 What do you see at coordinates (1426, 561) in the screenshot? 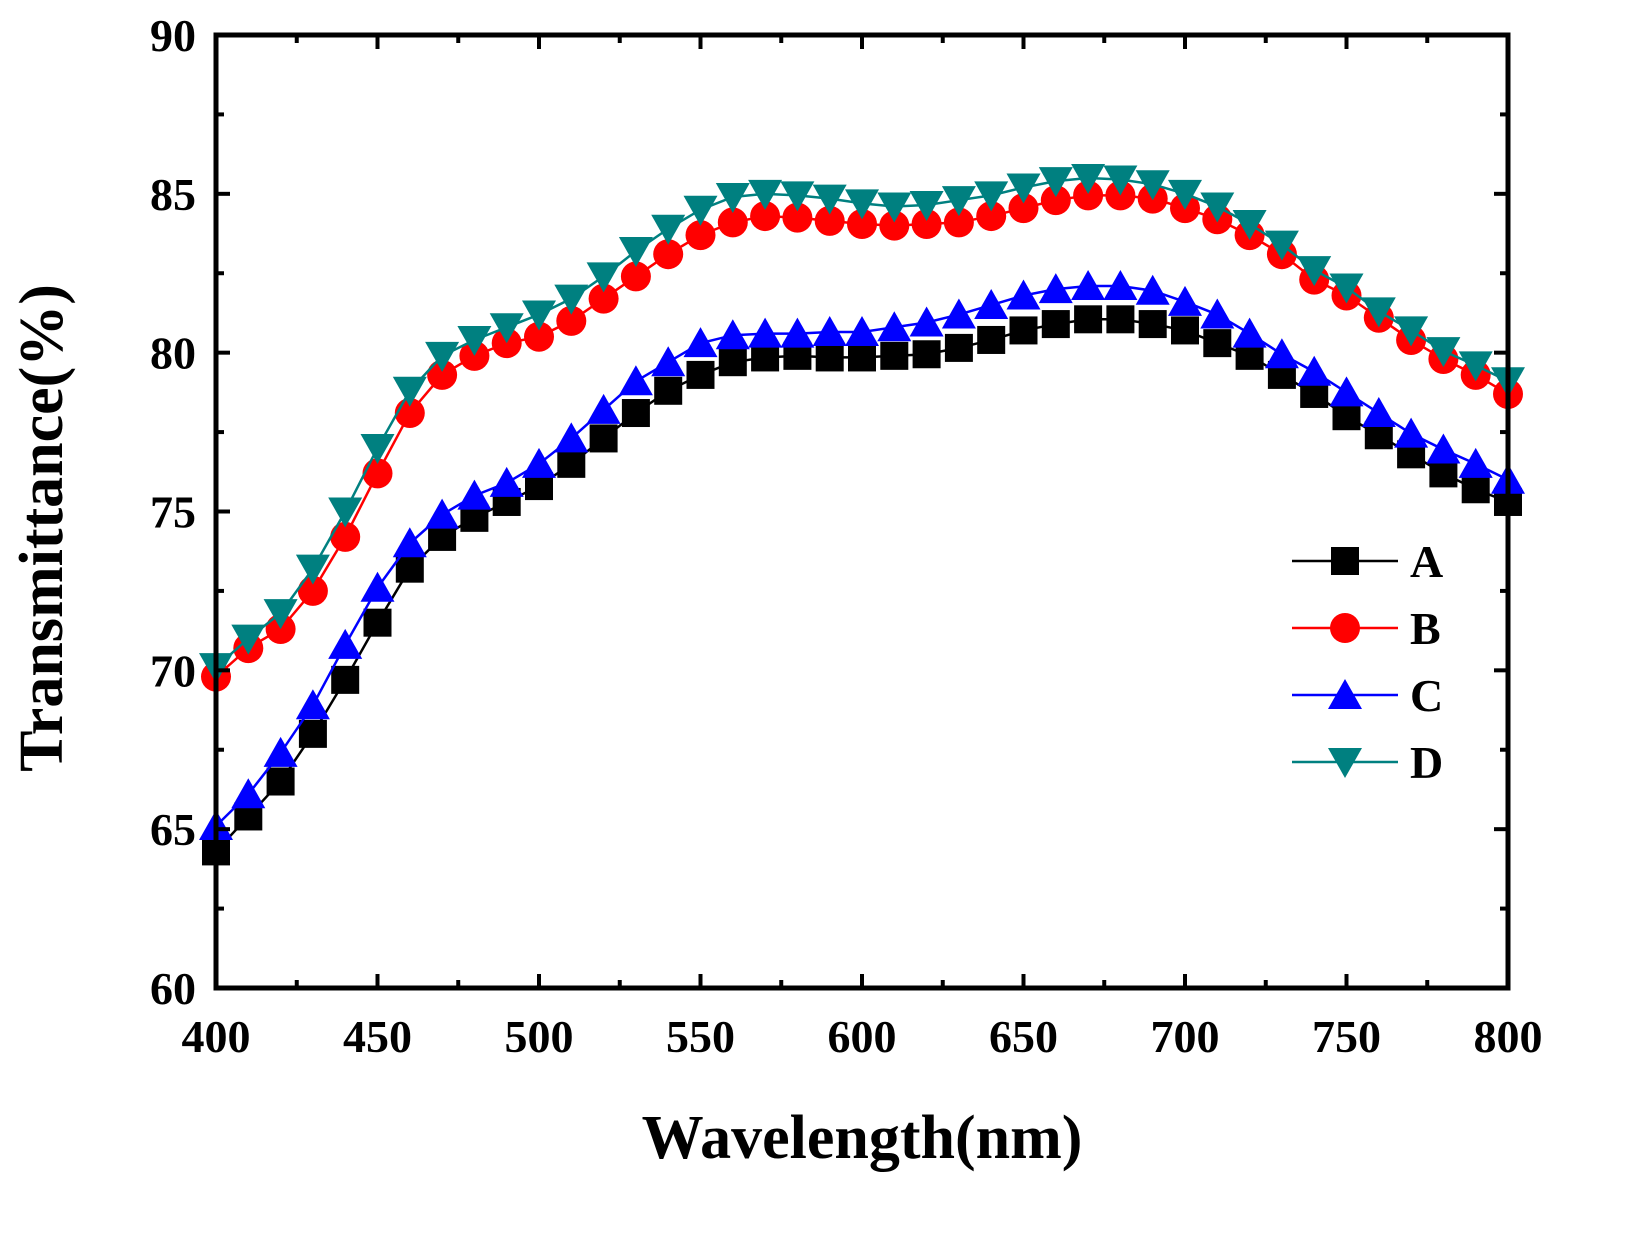
I see `legend-label-A: A` at bounding box center [1426, 561].